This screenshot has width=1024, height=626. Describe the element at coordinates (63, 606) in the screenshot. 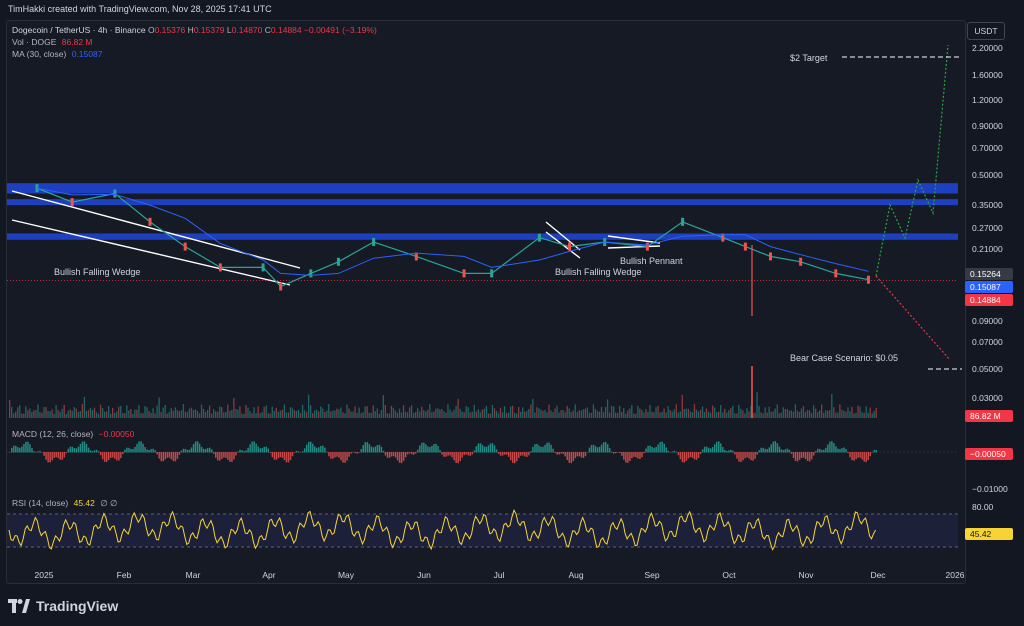

I see `tradingview-logo: TradingView` at that location.